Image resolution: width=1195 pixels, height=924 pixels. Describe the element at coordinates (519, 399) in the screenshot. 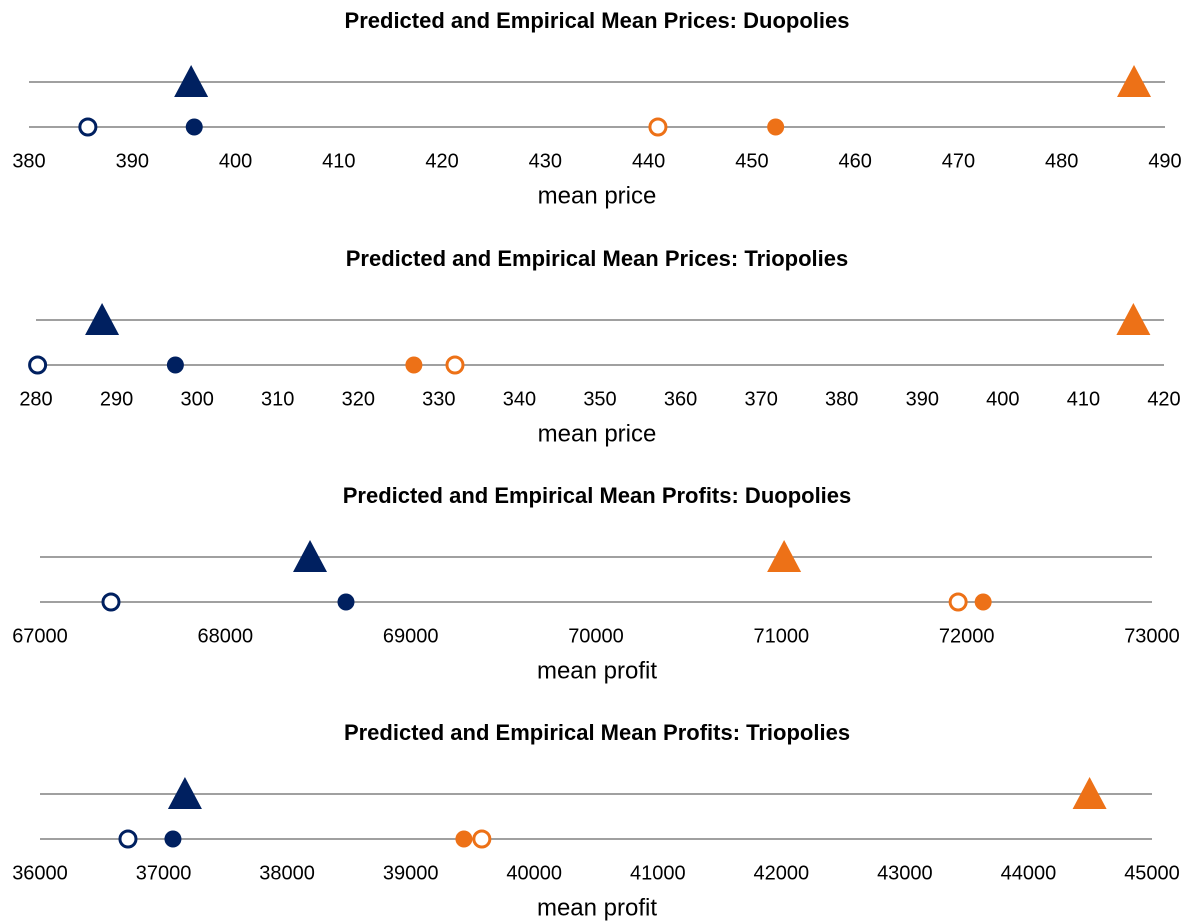

I see `x-tick-label: 340` at that location.